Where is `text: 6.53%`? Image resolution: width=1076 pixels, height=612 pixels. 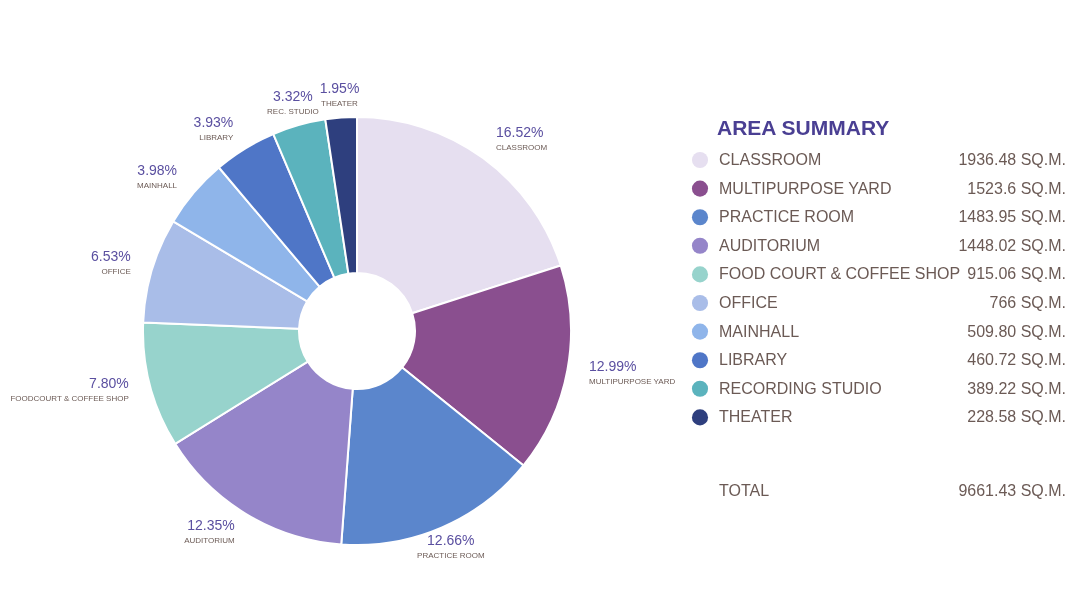
text: 6.53% is located at coordinates (111, 255).